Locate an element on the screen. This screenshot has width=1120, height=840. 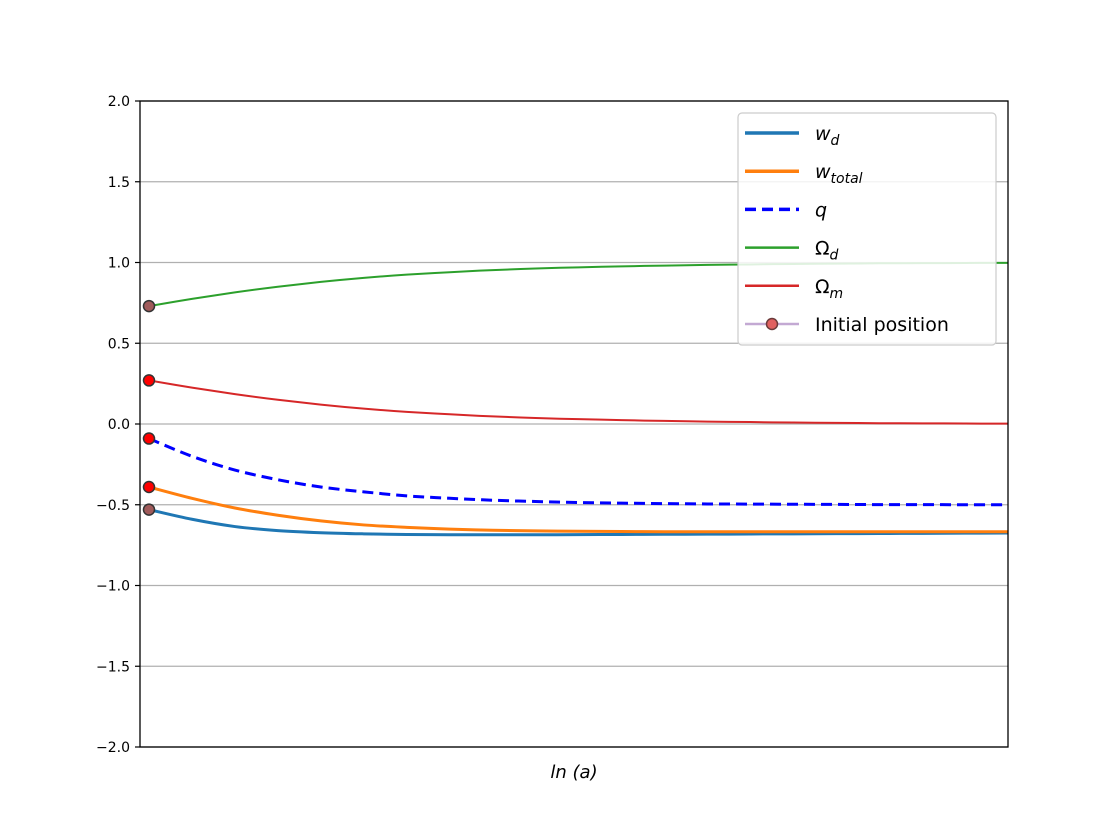
y-tick-label: 0.0 is located at coordinates (119, 425).